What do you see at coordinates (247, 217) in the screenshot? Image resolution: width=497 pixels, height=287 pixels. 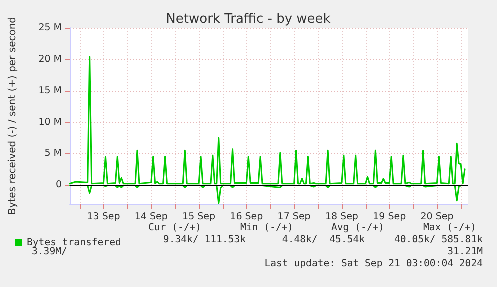 I see `x-tick-label: 16 Sep` at bounding box center [247, 217].